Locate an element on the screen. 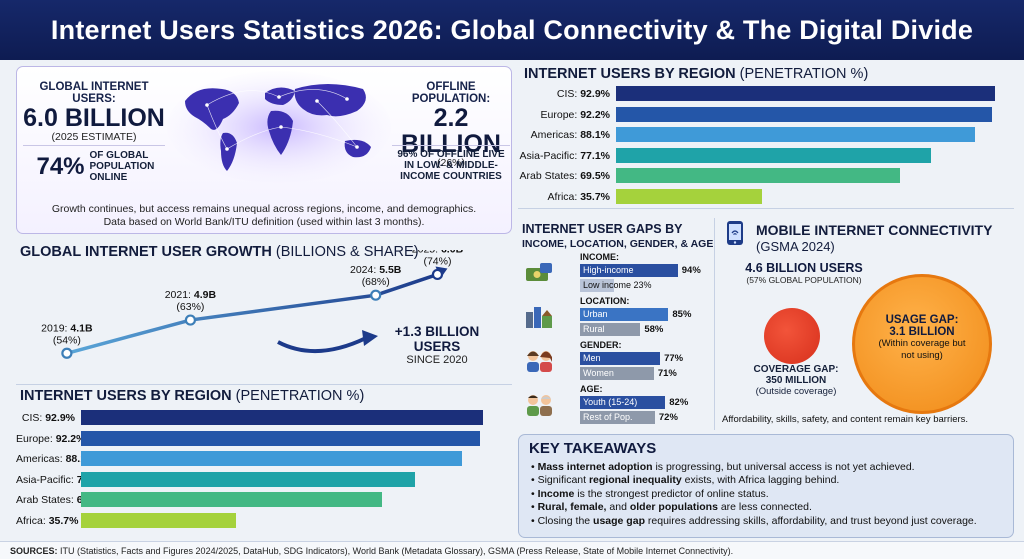 This screenshot has height=559, width=1024. gap-bar-value: 72% is located at coordinates (668, 417).